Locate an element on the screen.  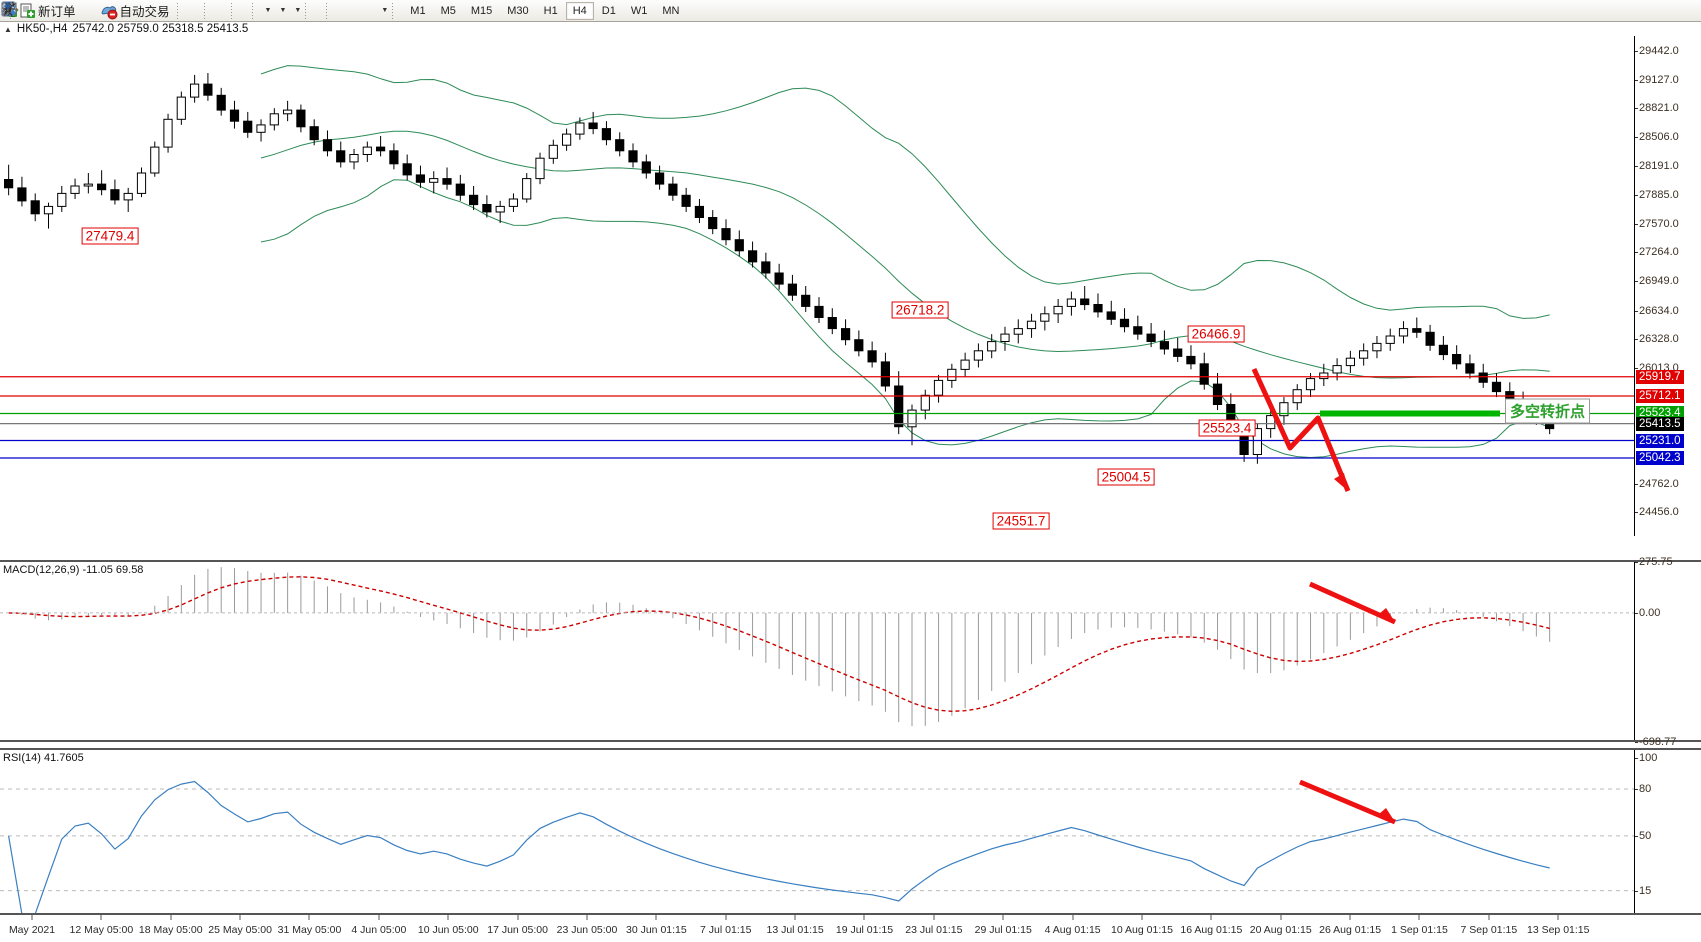
shapes-icon is located at coordinates (191, 11).